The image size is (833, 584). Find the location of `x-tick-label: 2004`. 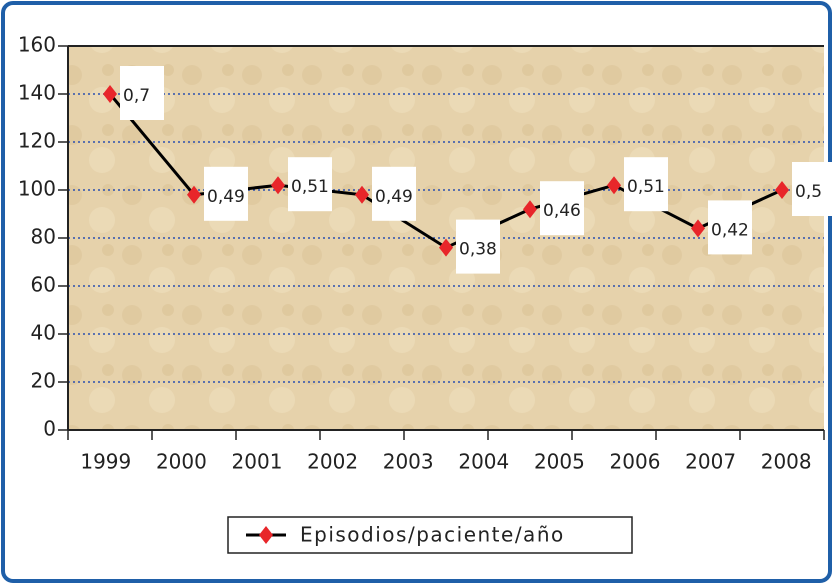

x-tick-label: 2004 is located at coordinates (483, 462).